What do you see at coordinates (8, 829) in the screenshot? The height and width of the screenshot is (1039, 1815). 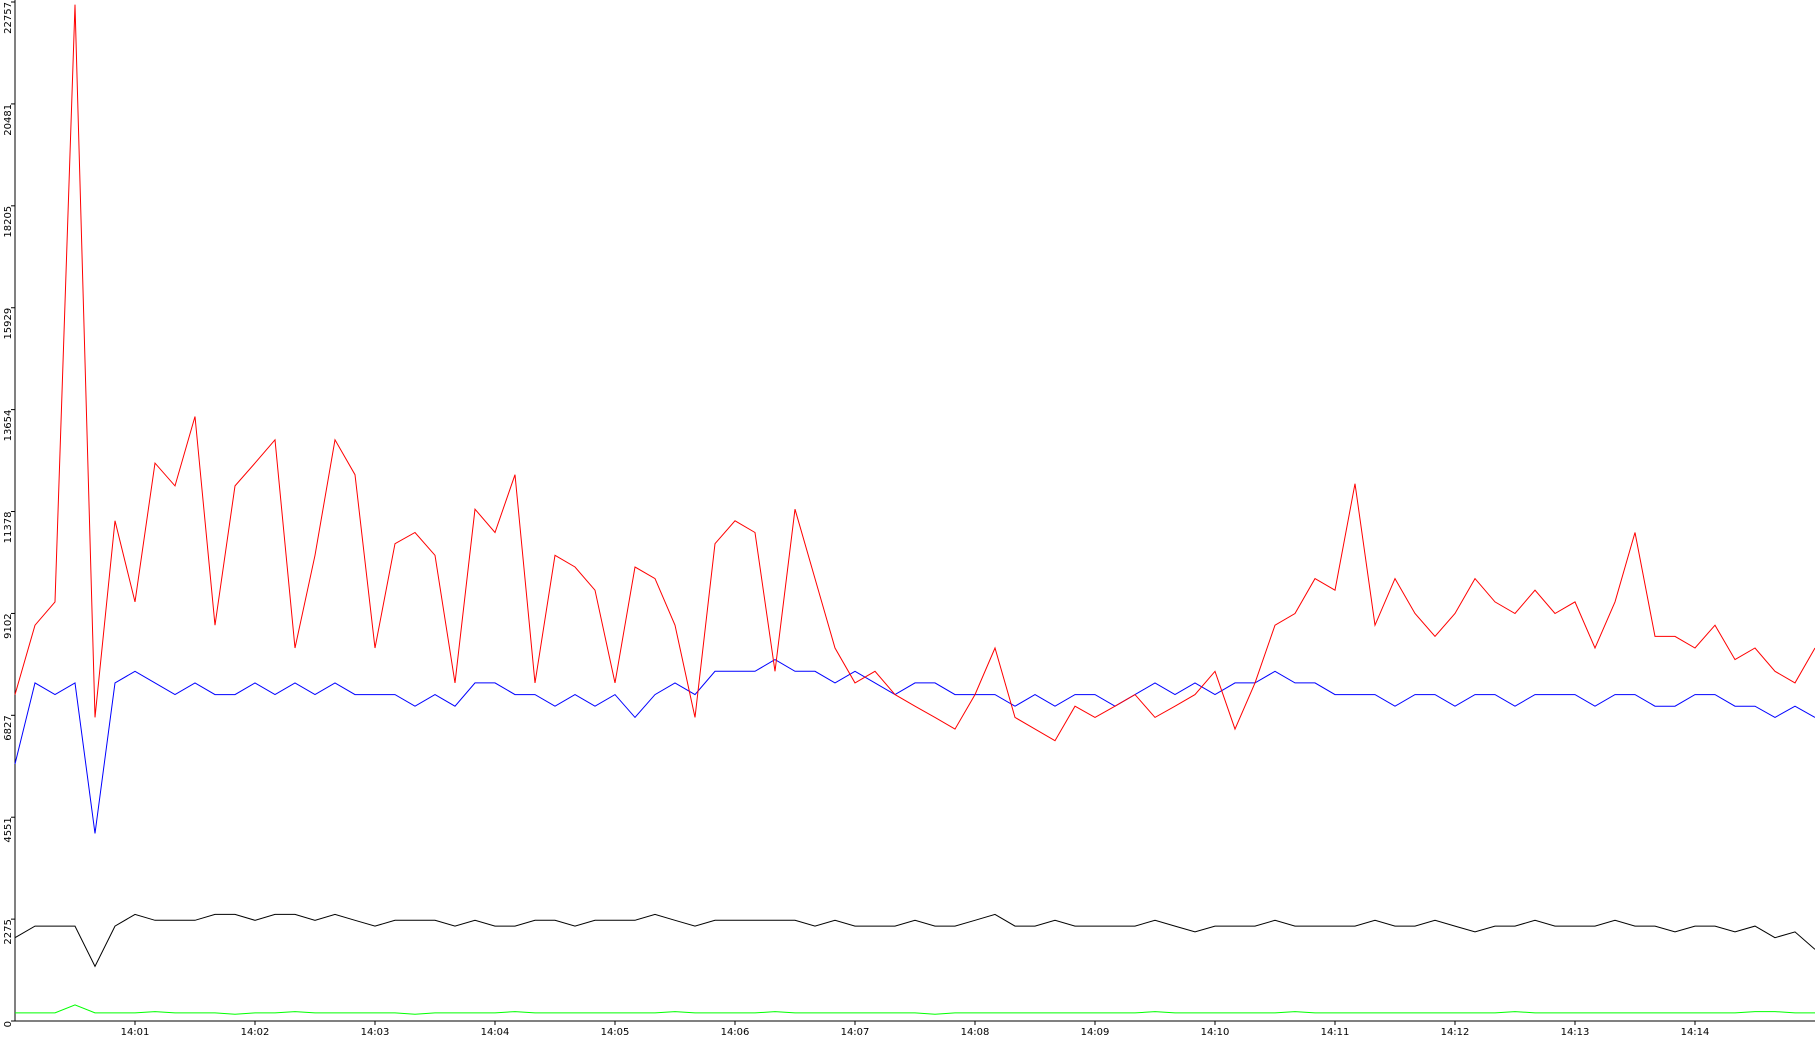 I see `y-tick-label: 4551` at bounding box center [8, 829].